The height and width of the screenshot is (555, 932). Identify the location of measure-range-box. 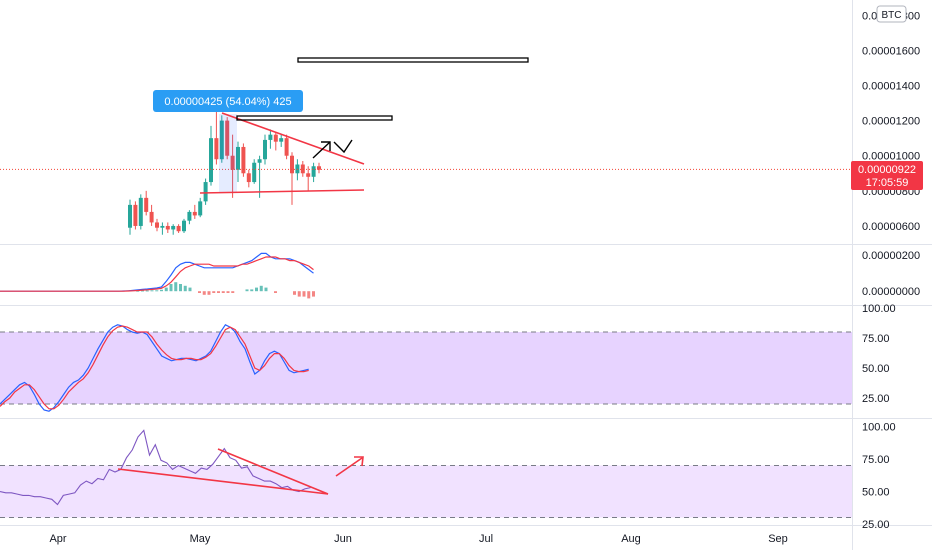
(228, 153).